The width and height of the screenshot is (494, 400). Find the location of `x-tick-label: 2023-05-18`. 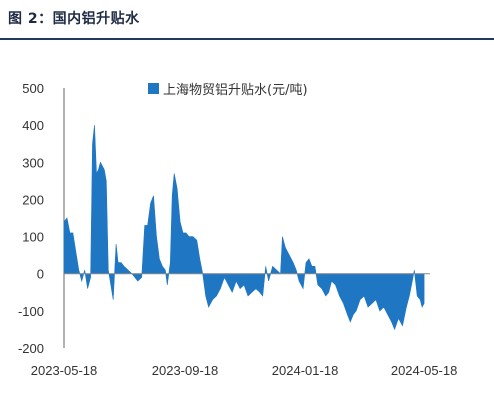

x-tick-label: 2023-05-18 is located at coordinates (64, 370).